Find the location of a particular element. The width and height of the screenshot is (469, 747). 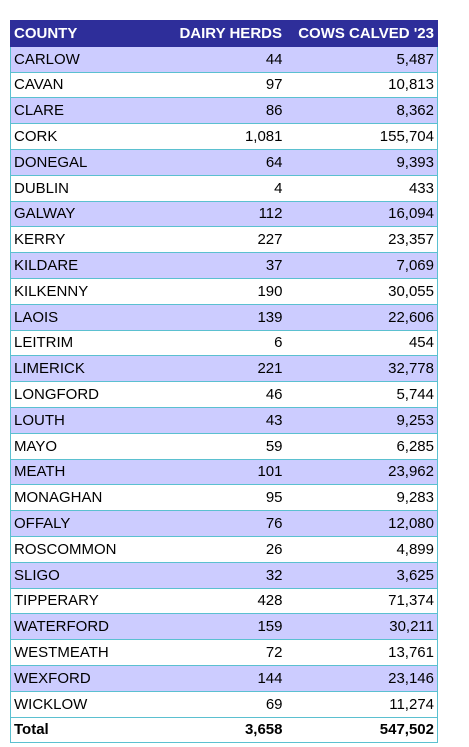

table-row: TIPPERARY 428 71,374 is located at coordinates (224, 601).